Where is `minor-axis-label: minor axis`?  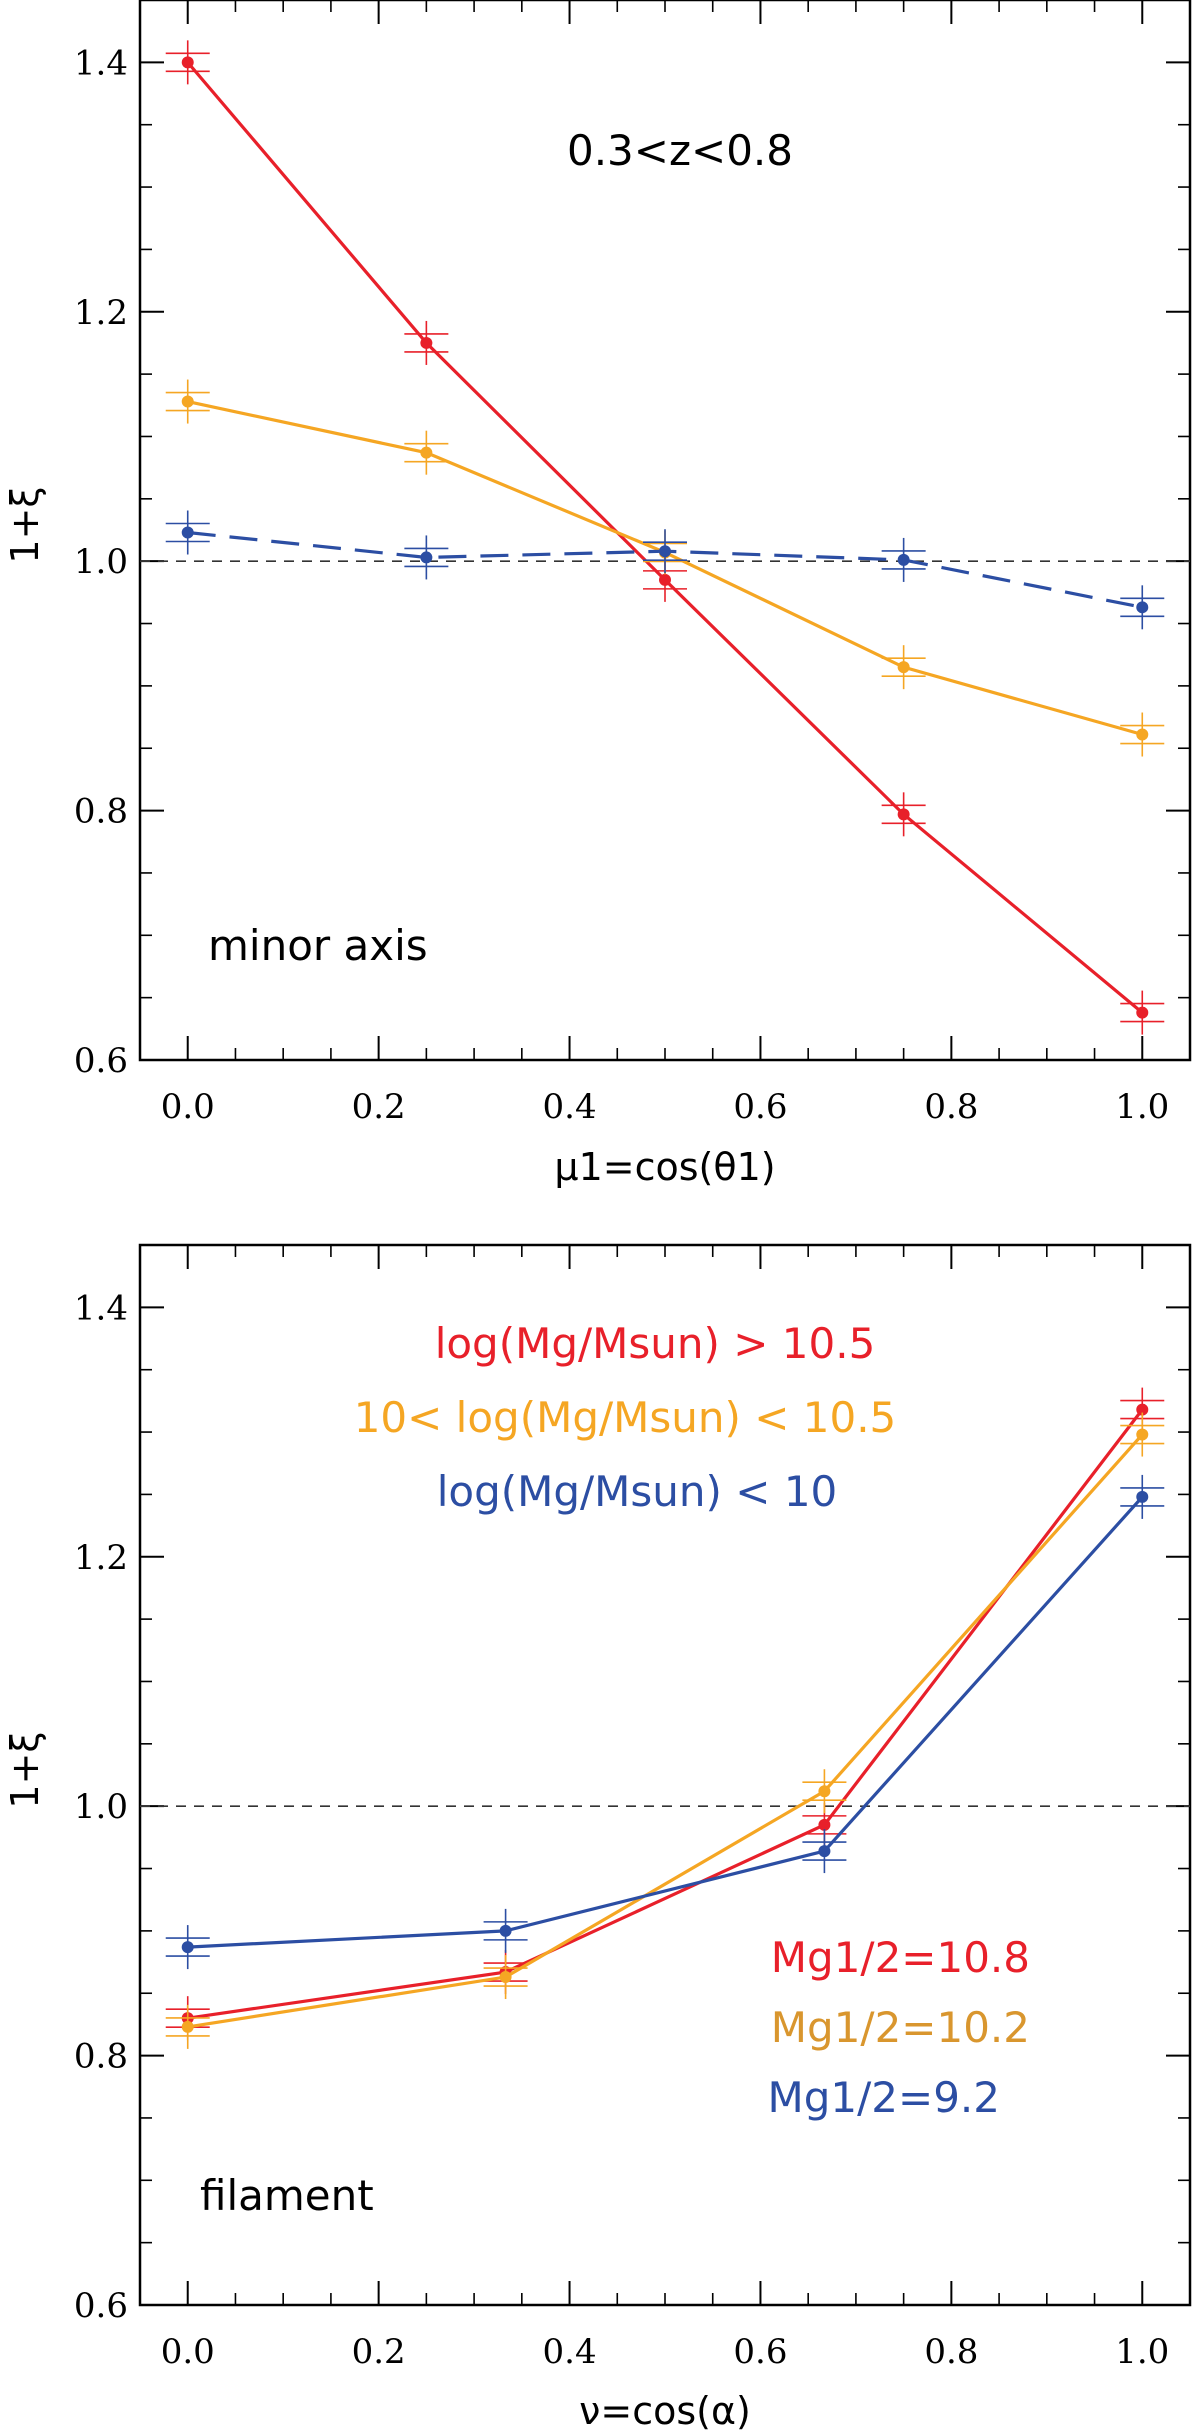 minor-axis-label: minor axis is located at coordinates (318, 945).